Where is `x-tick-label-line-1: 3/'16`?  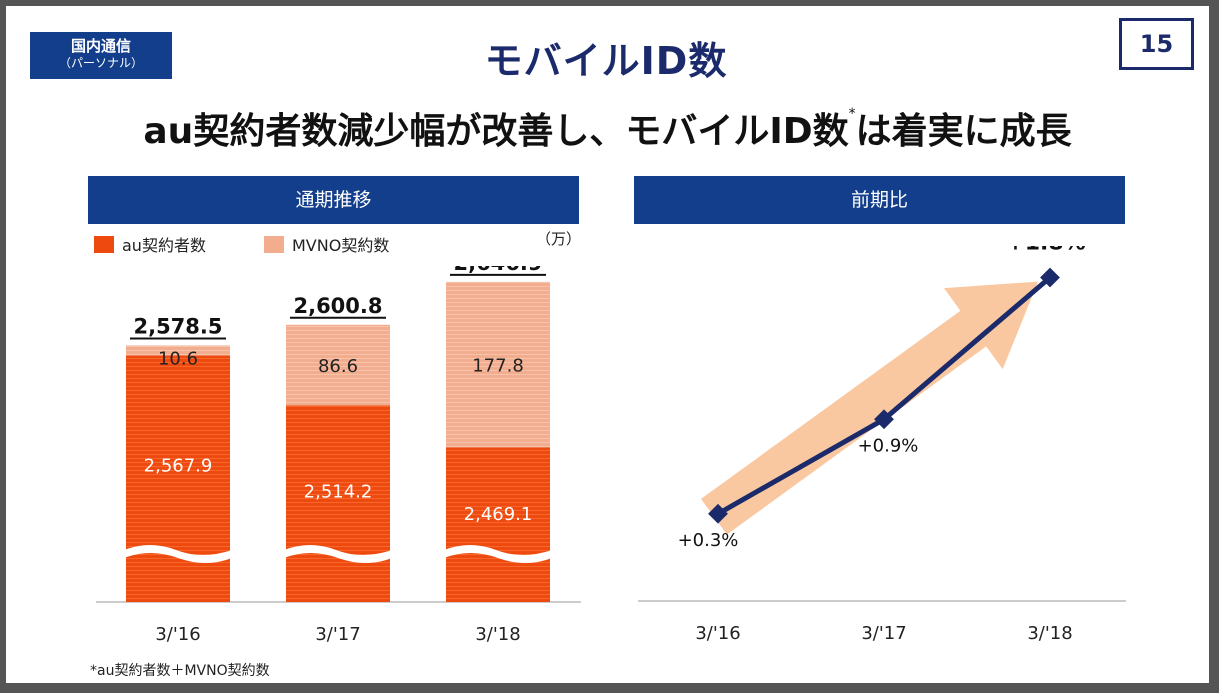
x-tick-label-line-1: 3/'16 is located at coordinates (717, 633).